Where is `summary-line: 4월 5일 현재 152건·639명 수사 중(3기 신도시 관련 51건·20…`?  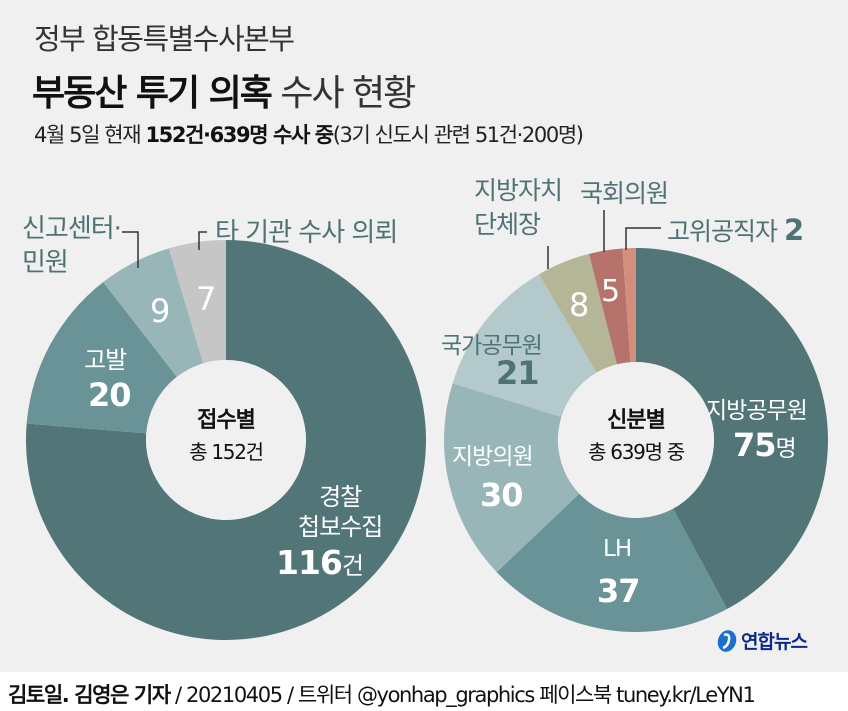
summary-line: 4월 5일 현재 152건·639명 수사 중(3기 신도시 관련 51건·20… is located at coordinates (309, 134).